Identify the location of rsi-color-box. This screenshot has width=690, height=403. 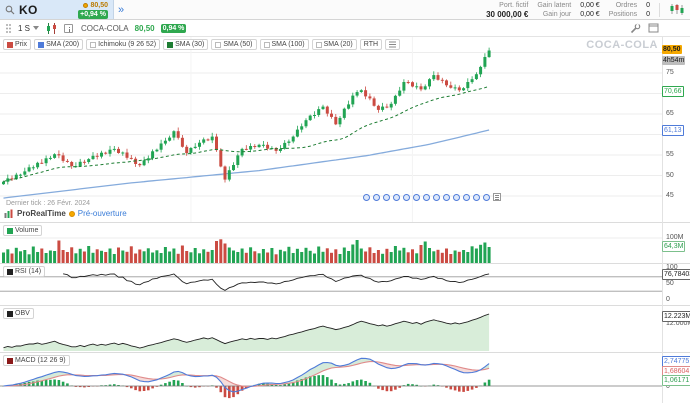
(10, 271).